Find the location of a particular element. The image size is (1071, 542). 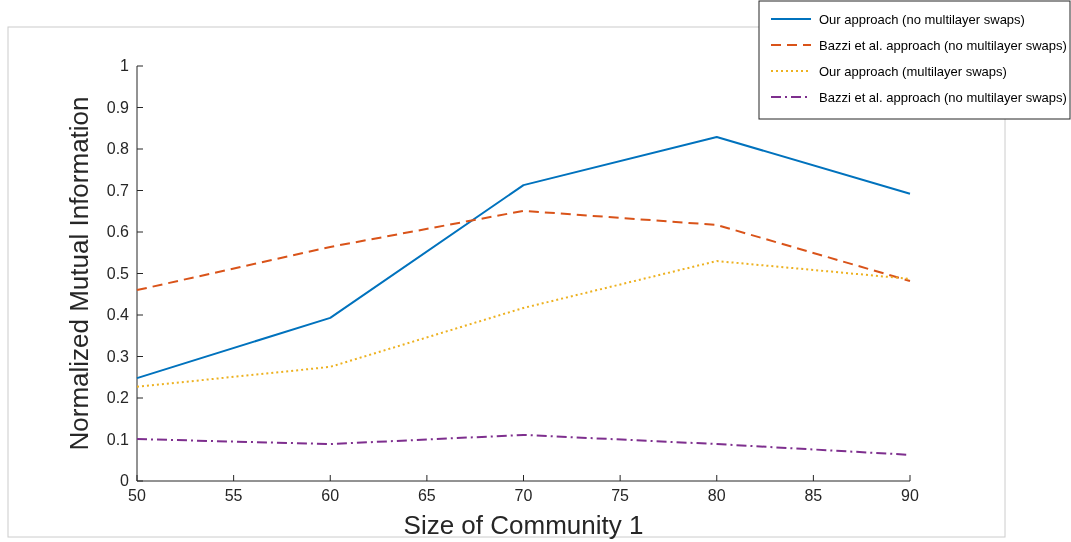

y-tick-label: 0.7 is located at coordinates (118, 190).